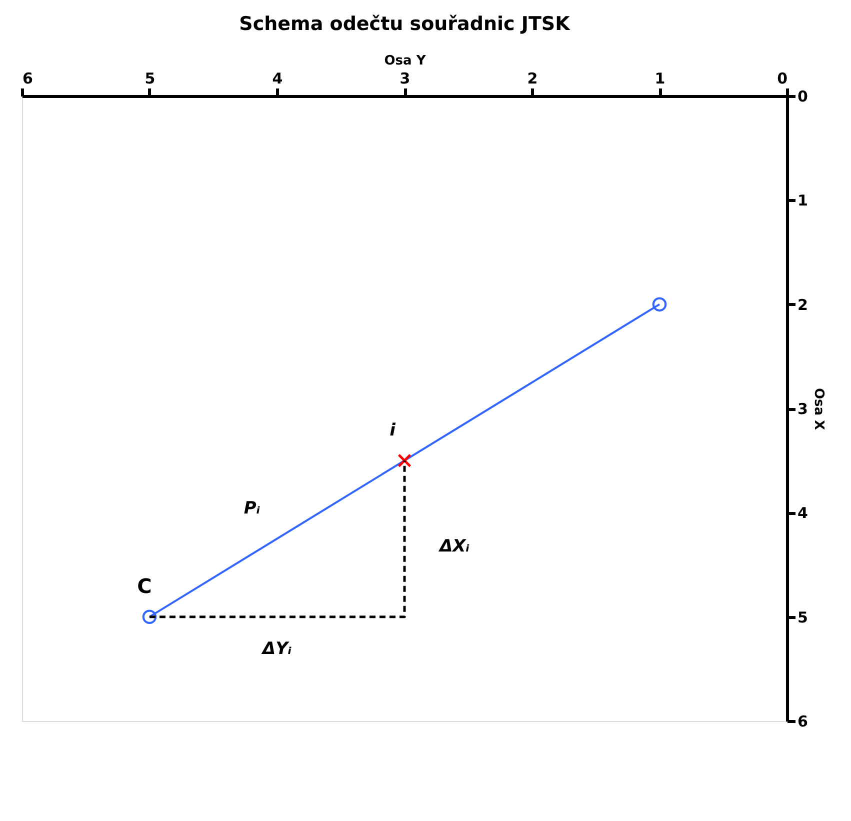 This screenshot has width=851, height=821. What do you see at coordinates (277, 79) in the screenshot?
I see `x-tick-label: 4` at bounding box center [277, 79].